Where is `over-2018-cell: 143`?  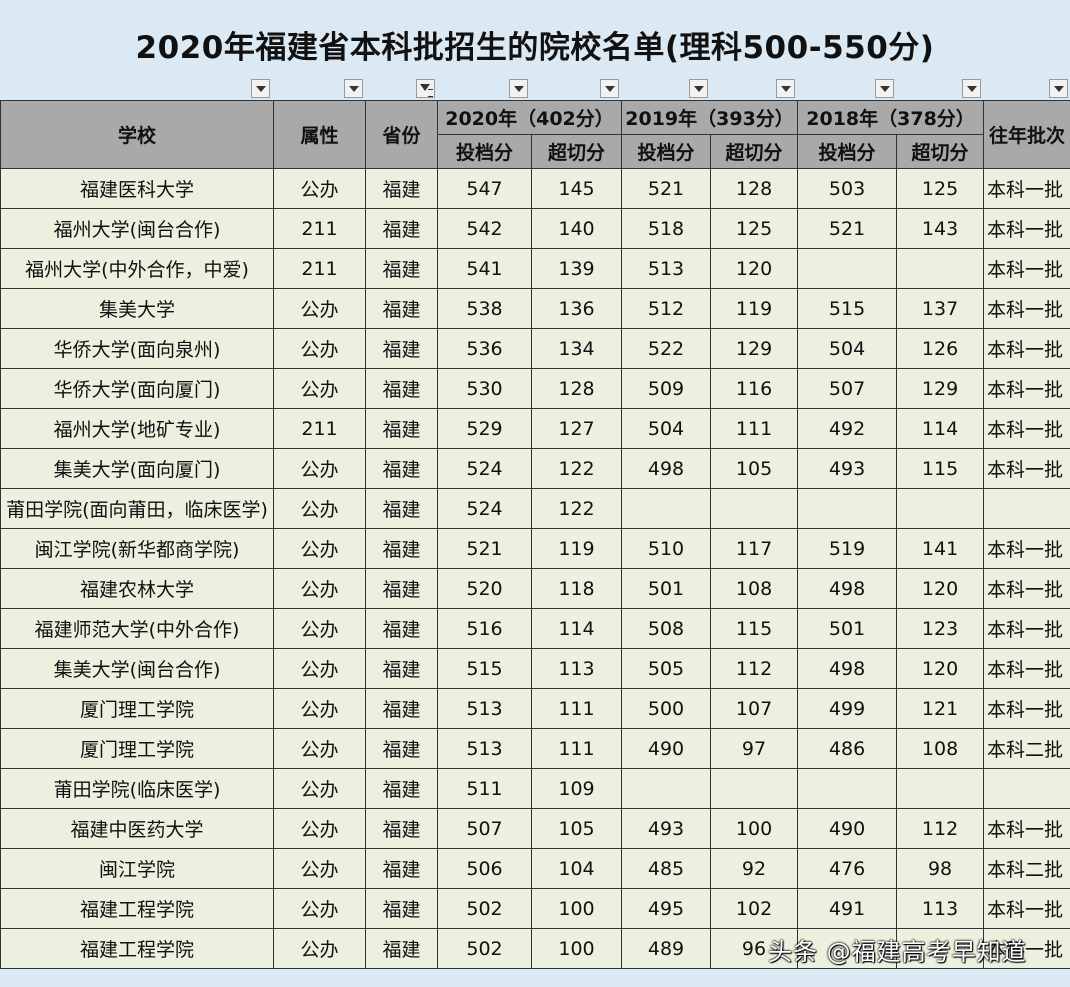
over-2018-cell: 143 is located at coordinates (940, 228).